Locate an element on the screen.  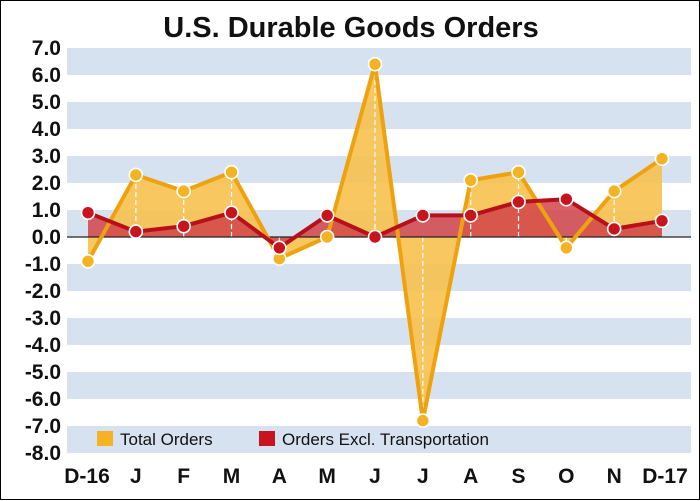
x-tick-label: D-17 is located at coordinates (665, 476).